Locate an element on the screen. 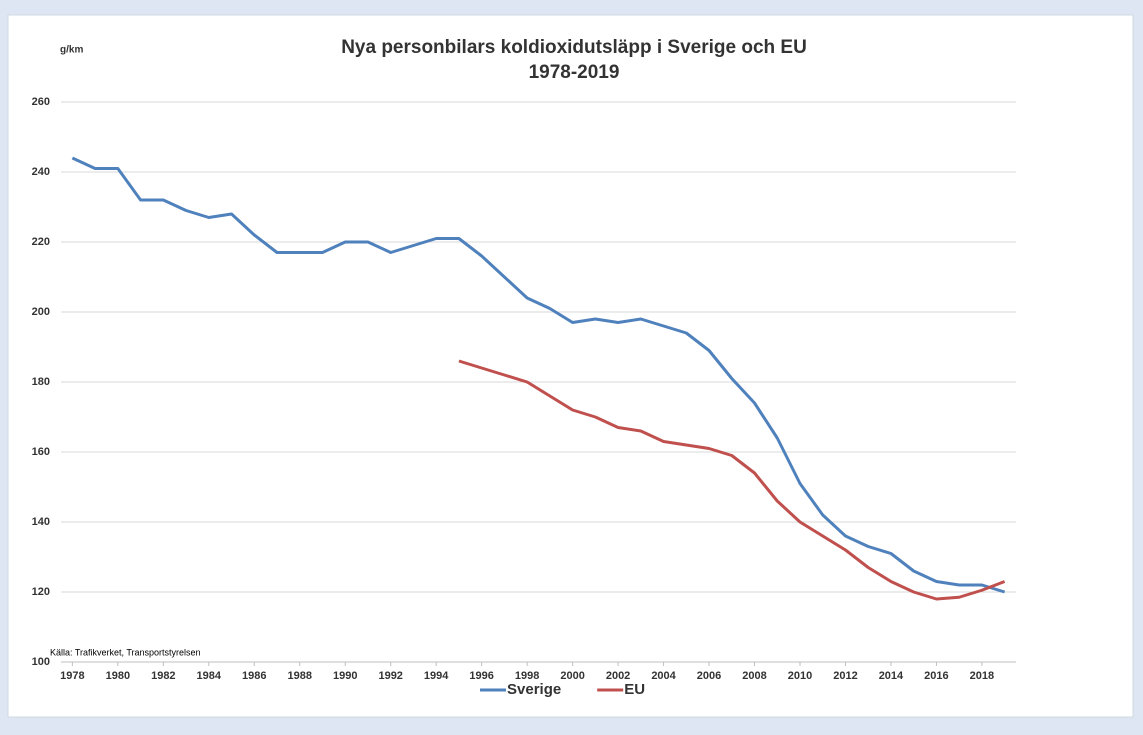 The height and width of the screenshot is (735, 1143). y-tick-label: 240 is located at coordinates (41, 172).